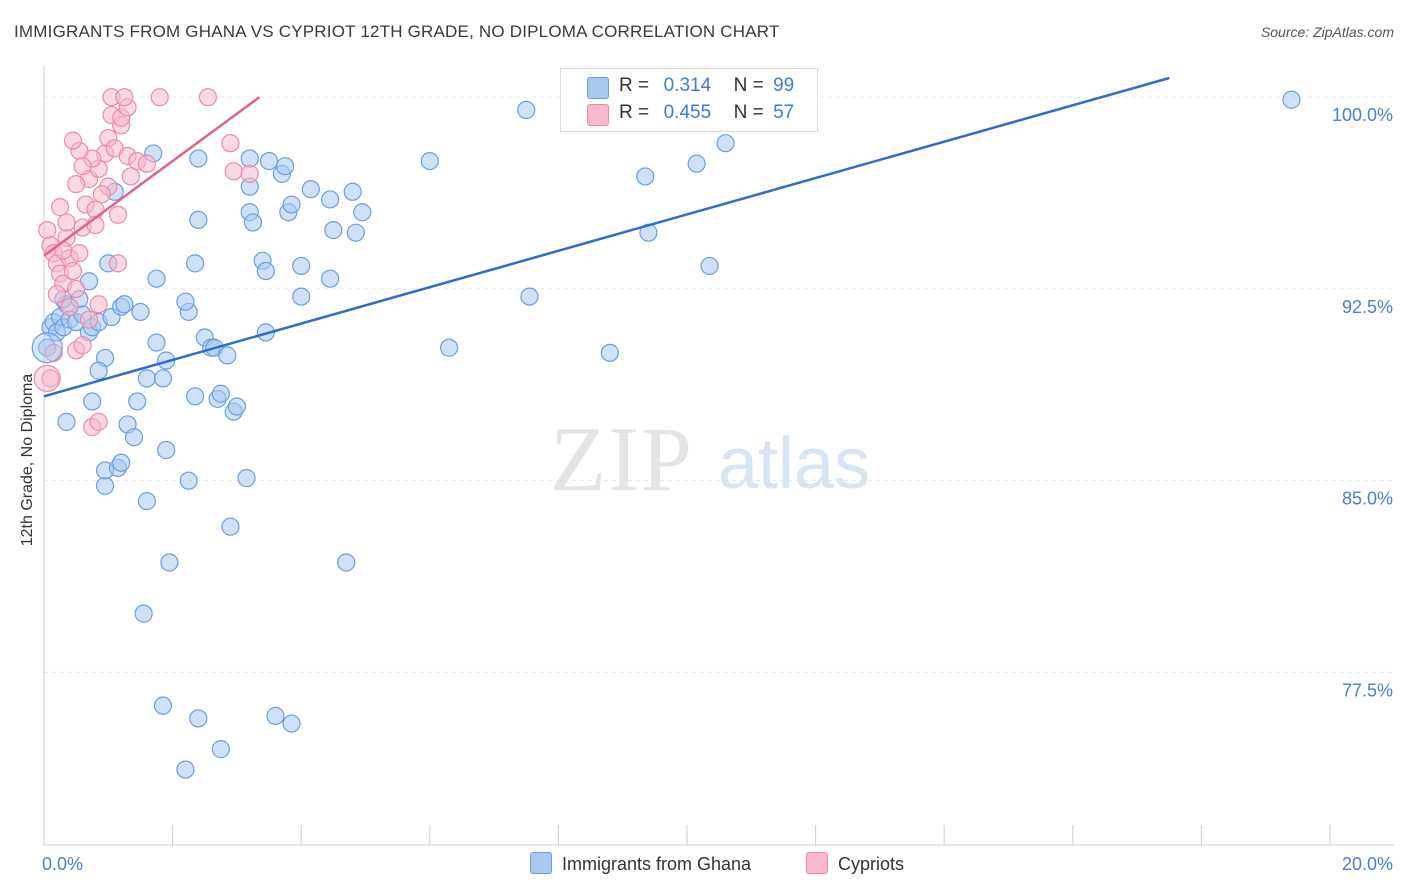  Describe the element at coordinates (817, 863) in the screenshot. I see `bottom-legend-swatch-cypriots` at that location.